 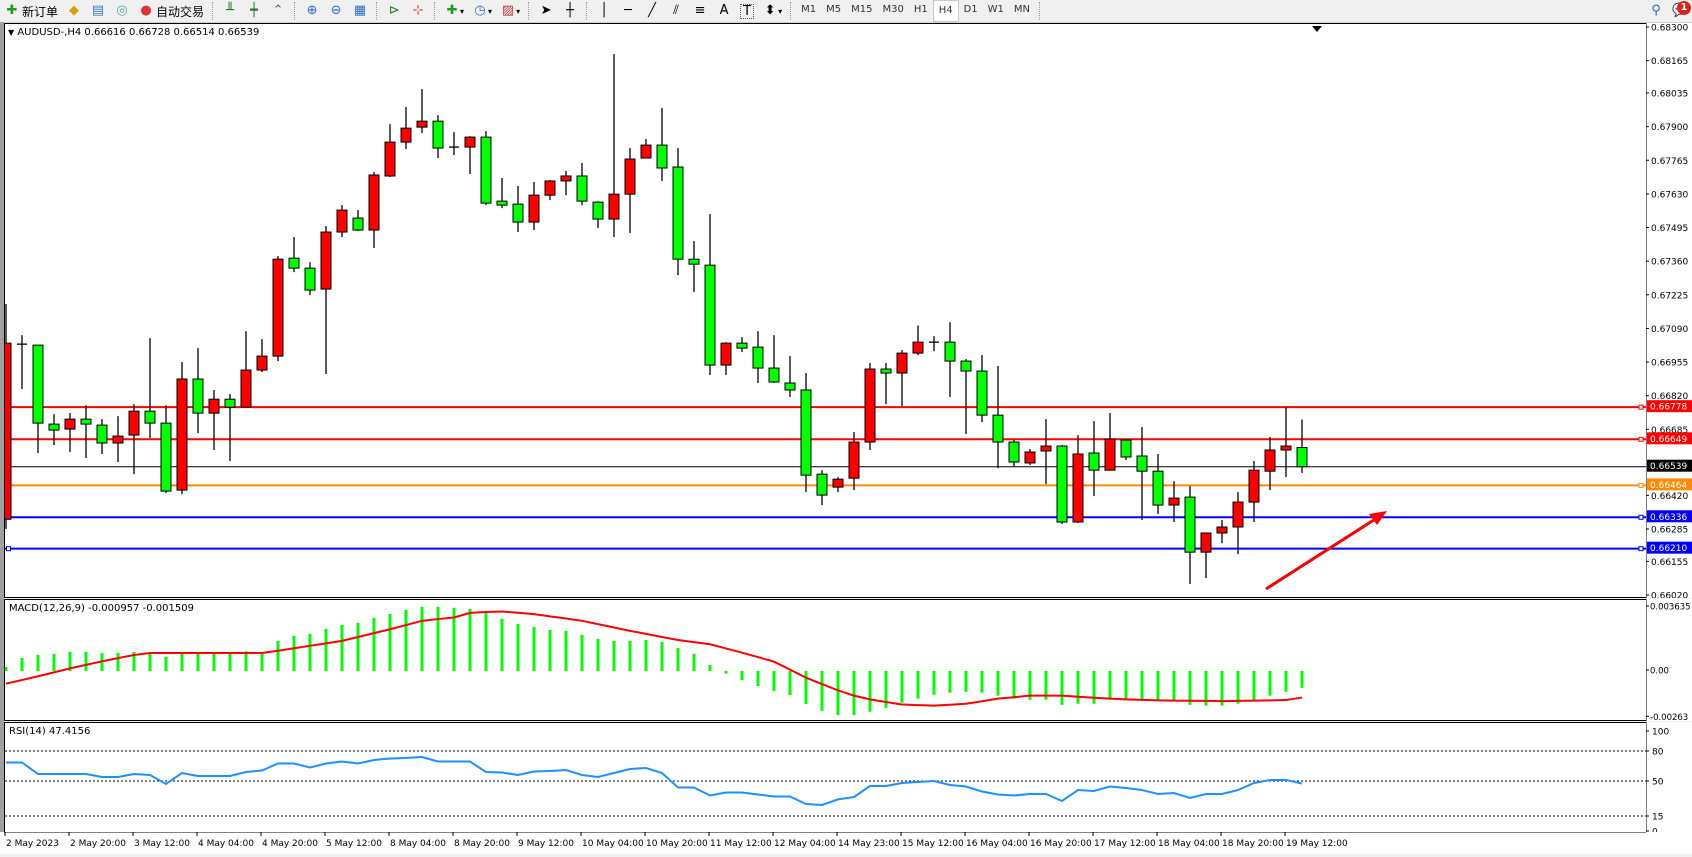 I want to click on zoom-in-button: ⊕, so click(x=312, y=11).